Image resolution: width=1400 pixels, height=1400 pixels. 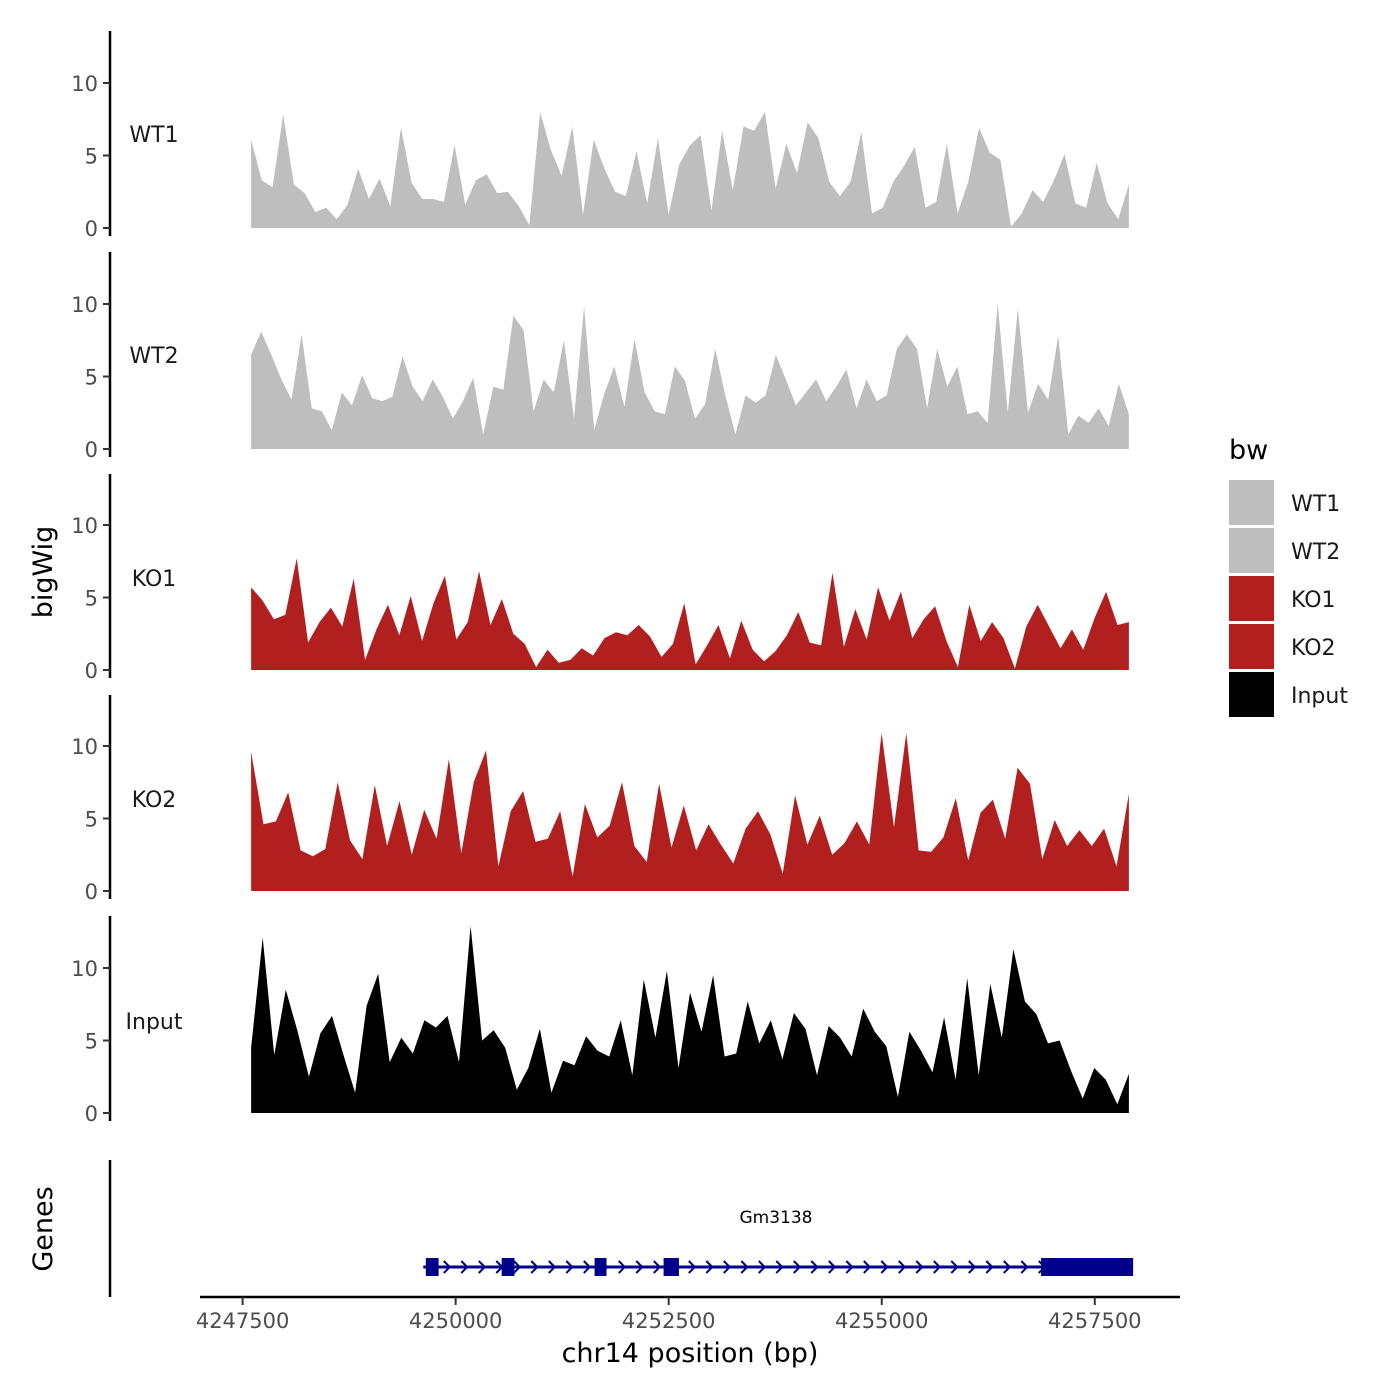 What do you see at coordinates (690, 376) in the screenshot?
I see `coverage-area-wt2` at bounding box center [690, 376].